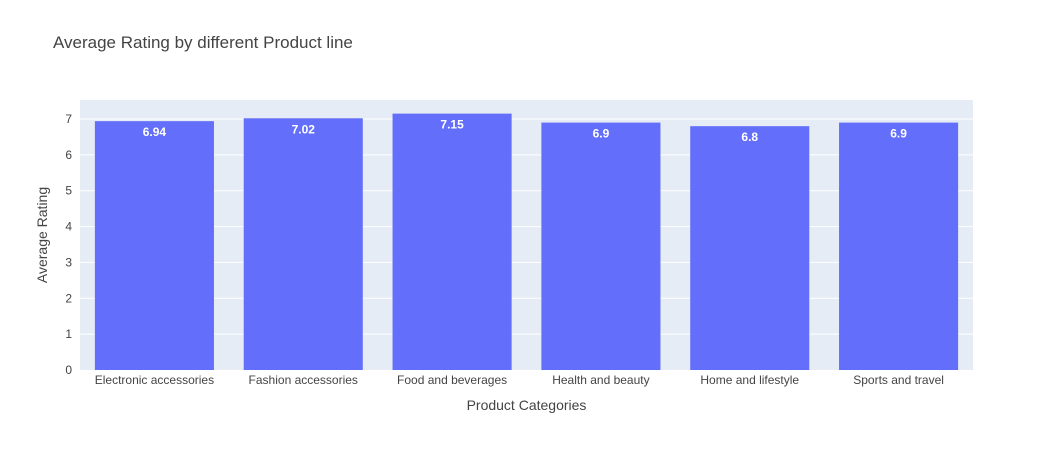 The height and width of the screenshot is (450, 1054). I want to click on y-tick-label: 5, so click(68, 191).